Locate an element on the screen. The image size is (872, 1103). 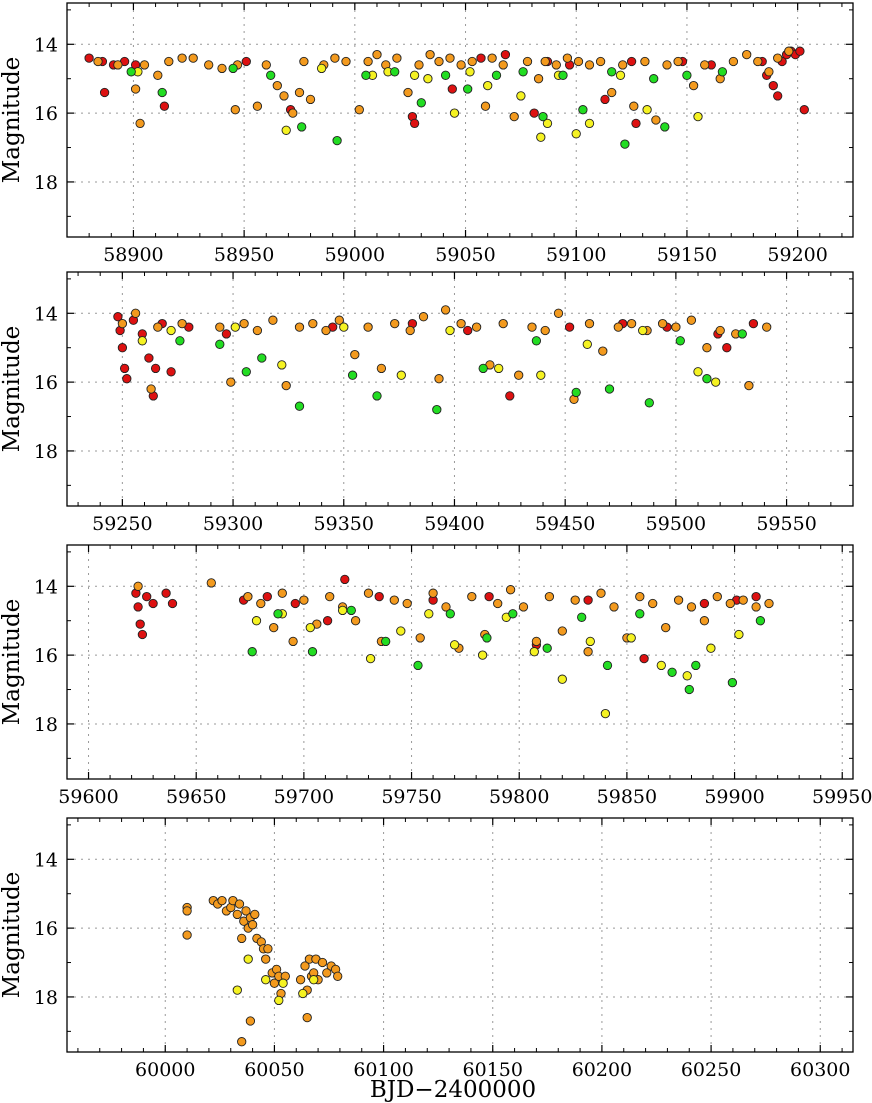
x-tick-label: 59050 is located at coordinates (465, 255).